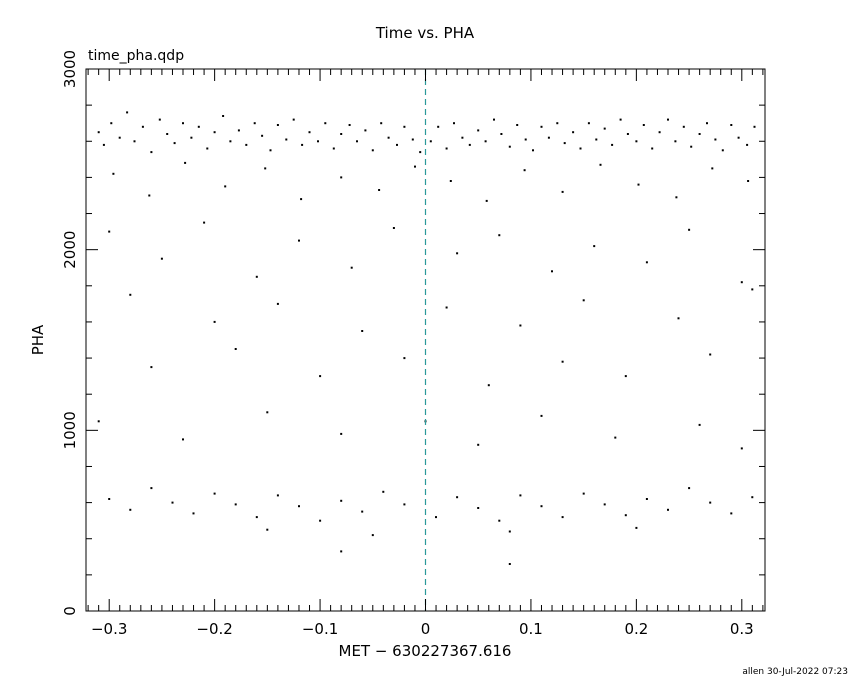  I want to click on y-tick-label: 3000, so click(70, 69).